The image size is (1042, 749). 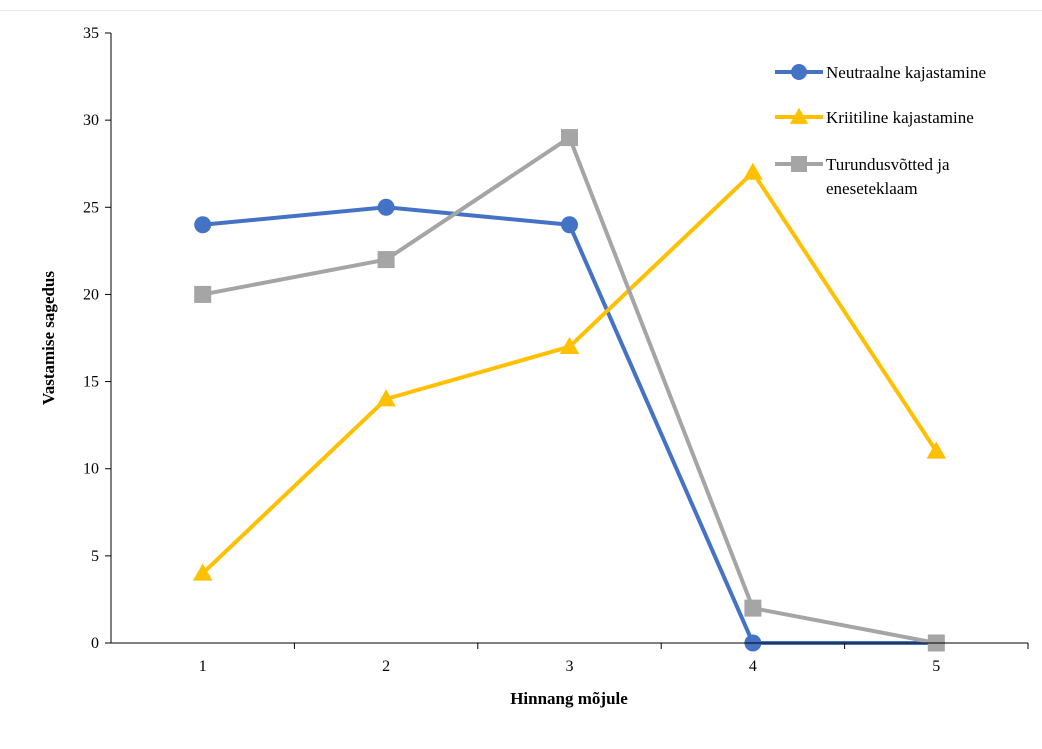 What do you see at coordinates (91, 469) in the screenshot?
I see `y-tick-label: 10` at bounding box center [91, 469].